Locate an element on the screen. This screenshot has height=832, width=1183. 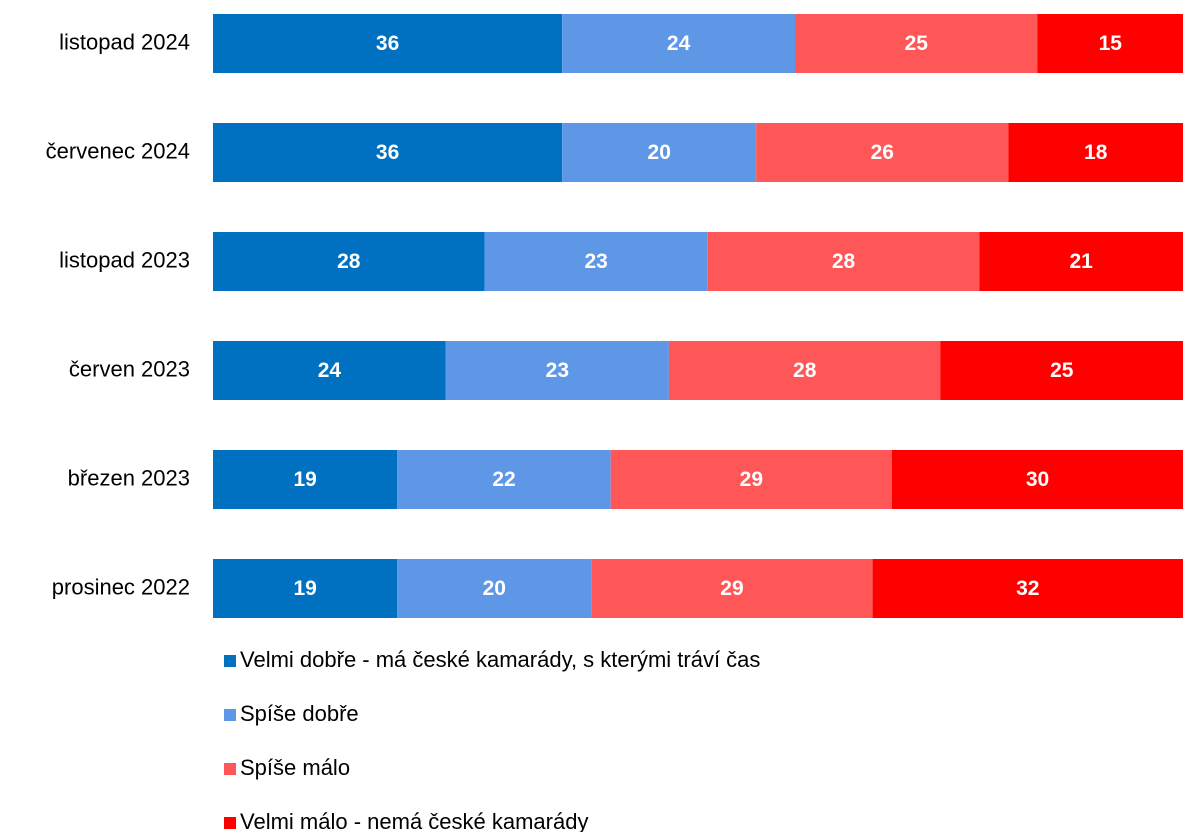
data-label: 22 is located at coordinates (503, 479).